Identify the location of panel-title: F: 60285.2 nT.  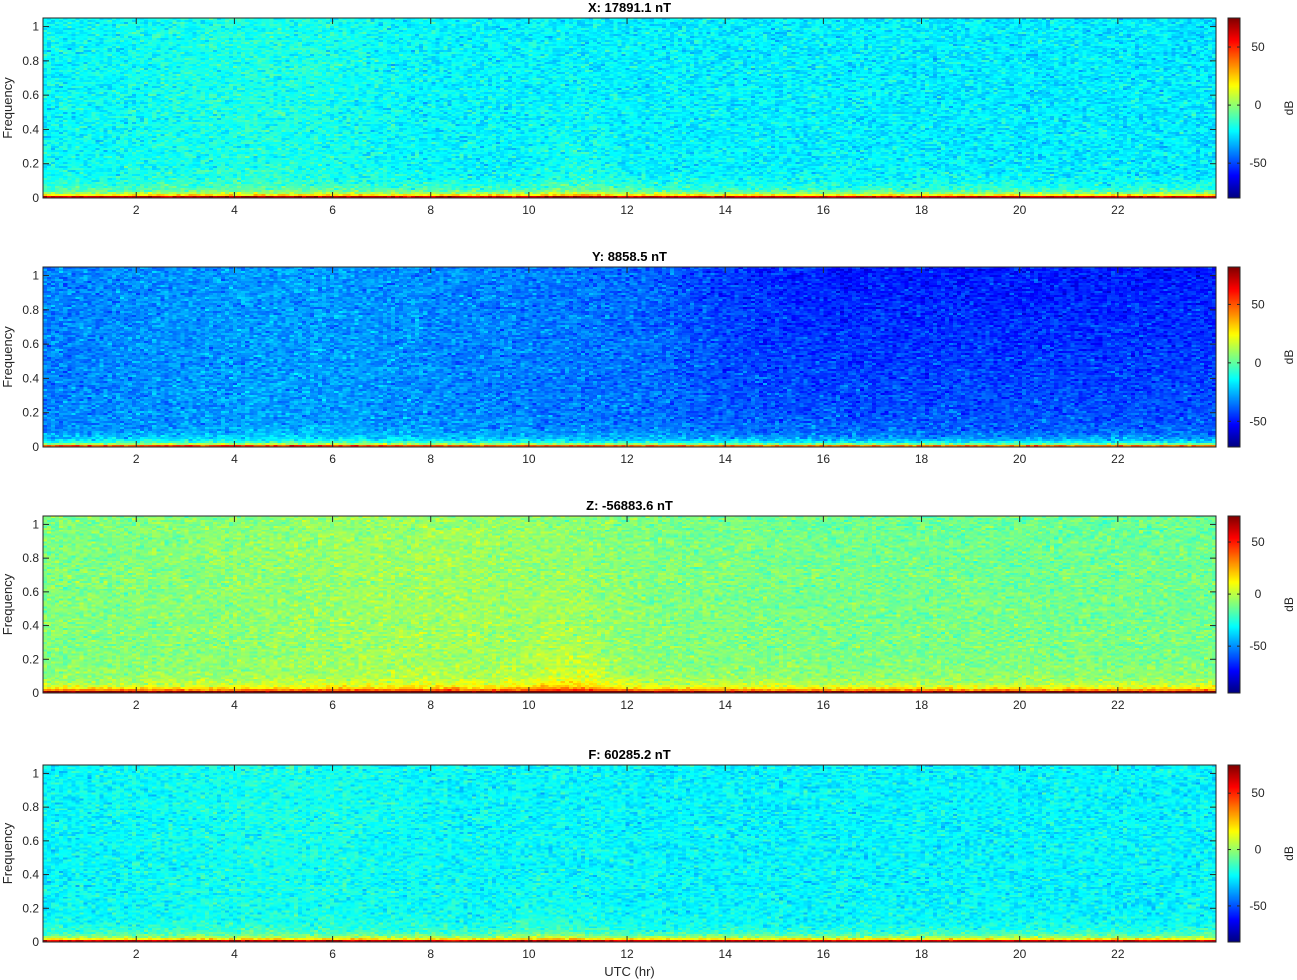
(629, 754).